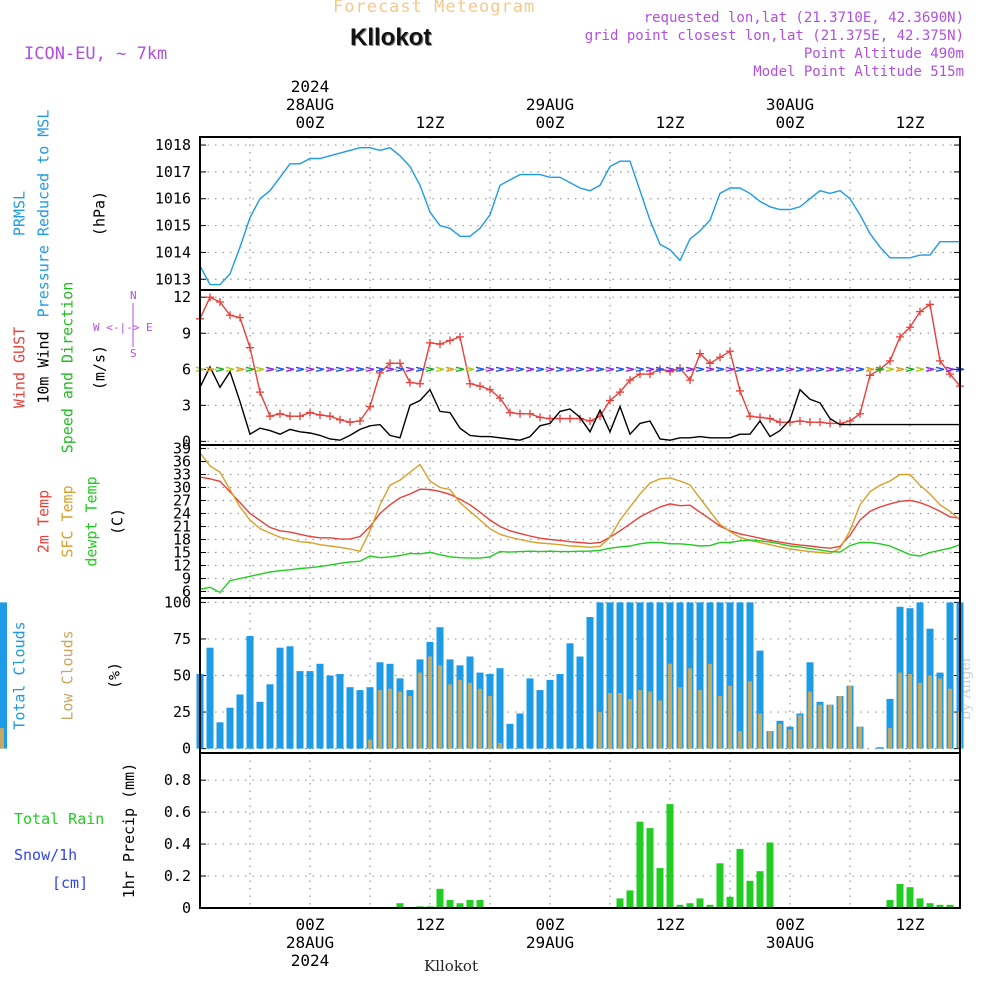 Image resolution: width=1000 pixels, height=1000 pixels. What do you see at coordinates (182, 500) in the screenshot?
I see `temperature-ytick-label: 27` at bounding box center [182, 500].